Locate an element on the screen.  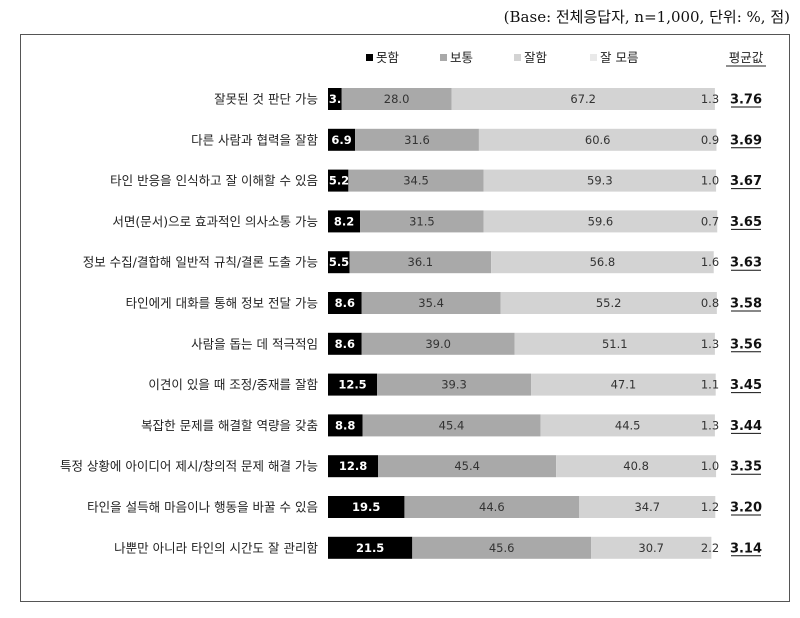
bar-segment-r9-s1 is located at coordinates (345, 425).